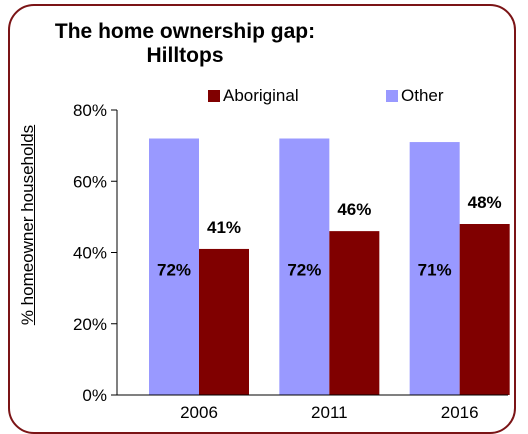 The image size is (528, 434). Describe the element at coordinates (199, 412) in the screenshot. I see `x-tick-label-2006: 2006` at that location.